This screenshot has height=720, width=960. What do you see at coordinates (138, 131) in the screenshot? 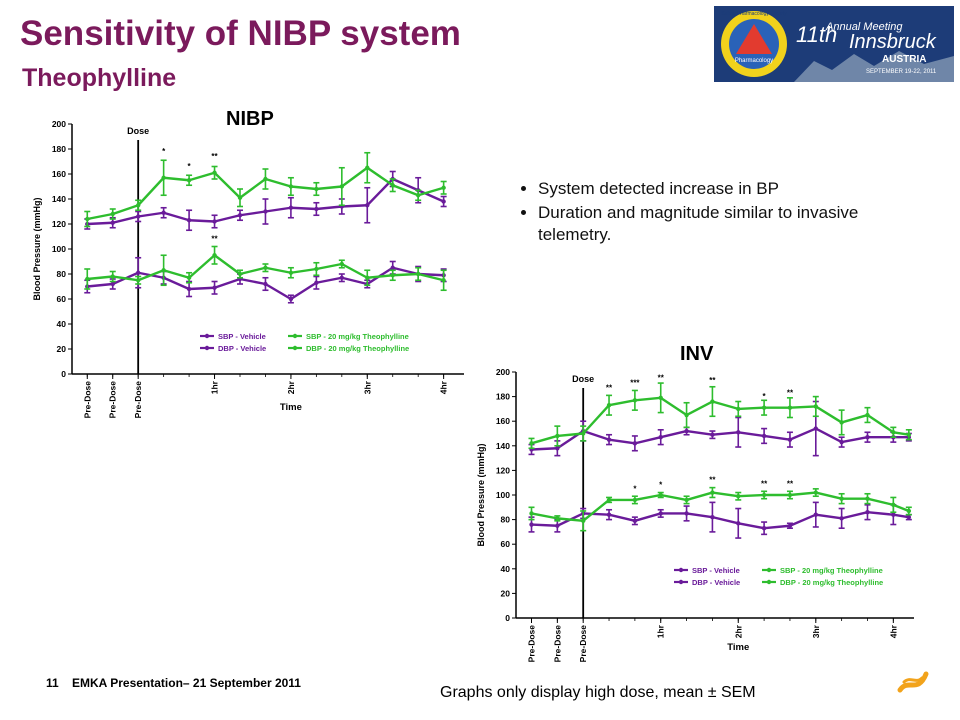
I see `dose-label: Dose` at bounding box center [138, 131].